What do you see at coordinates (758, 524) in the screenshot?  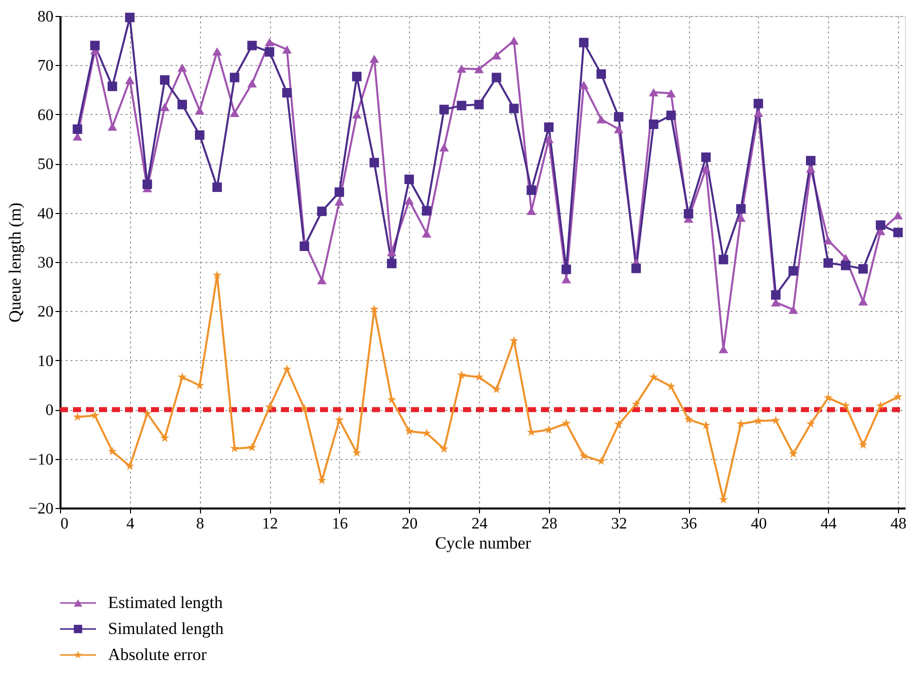 I see `x-tick-label: 40` at bounding box center [758, 524].